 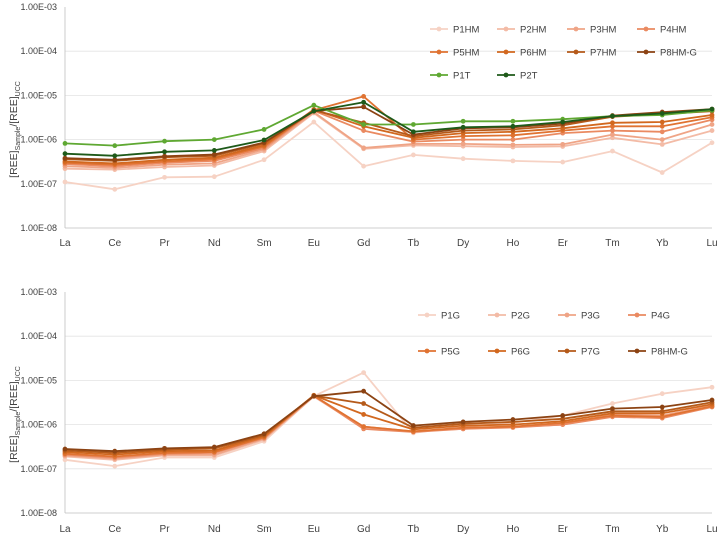 What do you see at coordinates (513, 529) in the screenshot?
I see `x-tick-label: Ho` at bounding box center [513, 529].